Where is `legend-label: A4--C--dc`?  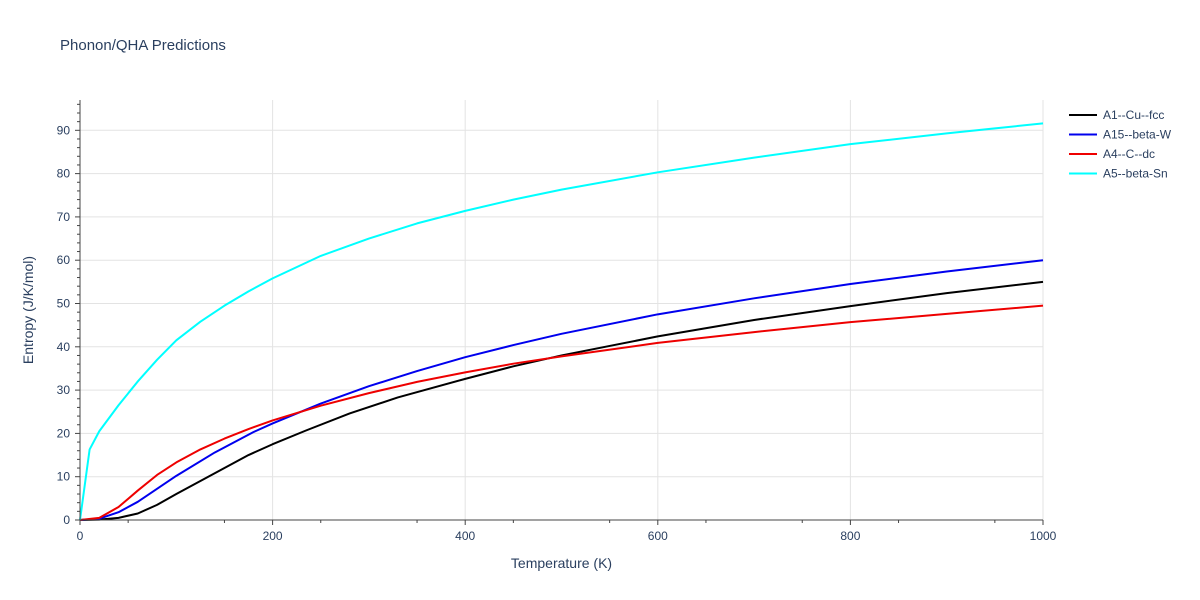 legend-label: A4--C--dc is located at coordinates (1129, 154).